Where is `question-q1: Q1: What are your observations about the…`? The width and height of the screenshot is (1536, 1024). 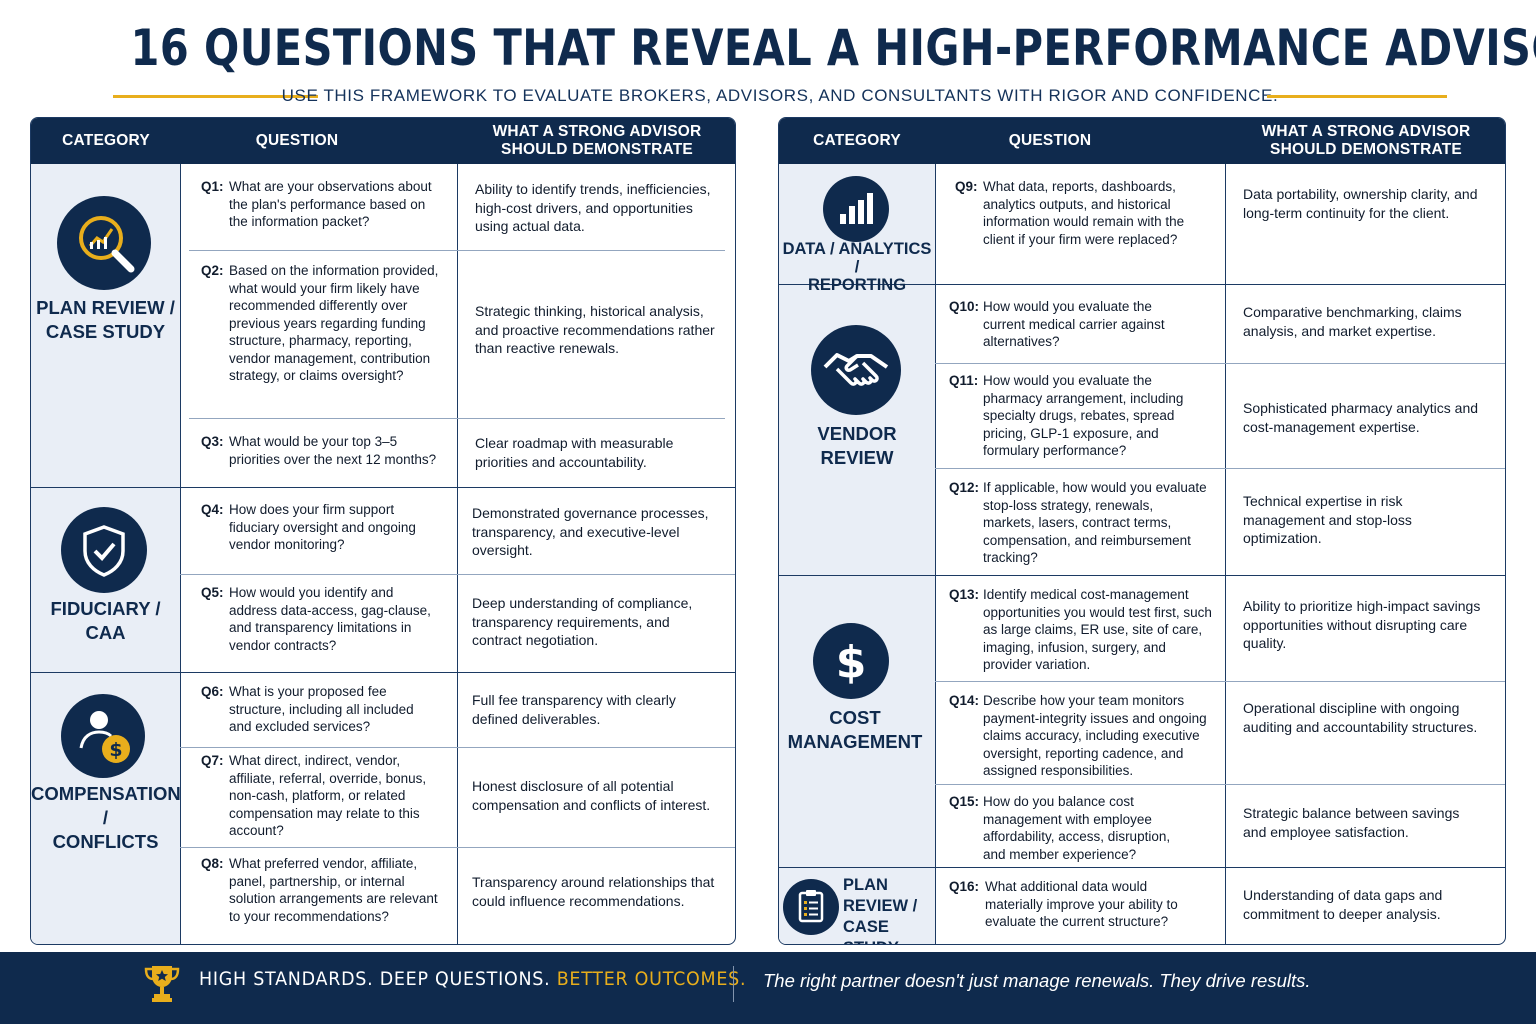 question-q1: Q1: What are your observations about the… is located at coordinates (316, 204).